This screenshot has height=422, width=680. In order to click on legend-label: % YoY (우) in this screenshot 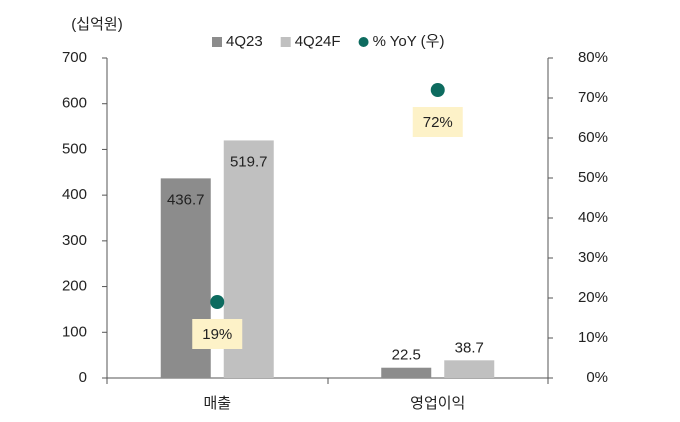, I will do `click(409, 41)`.